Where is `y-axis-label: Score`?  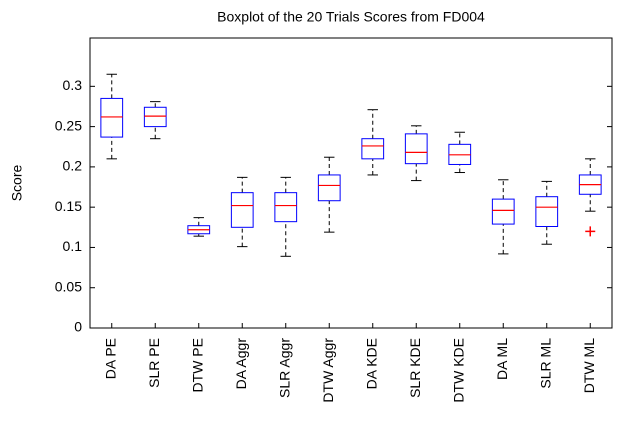 y-axis-label: Score is located at coordinates (17, 183).